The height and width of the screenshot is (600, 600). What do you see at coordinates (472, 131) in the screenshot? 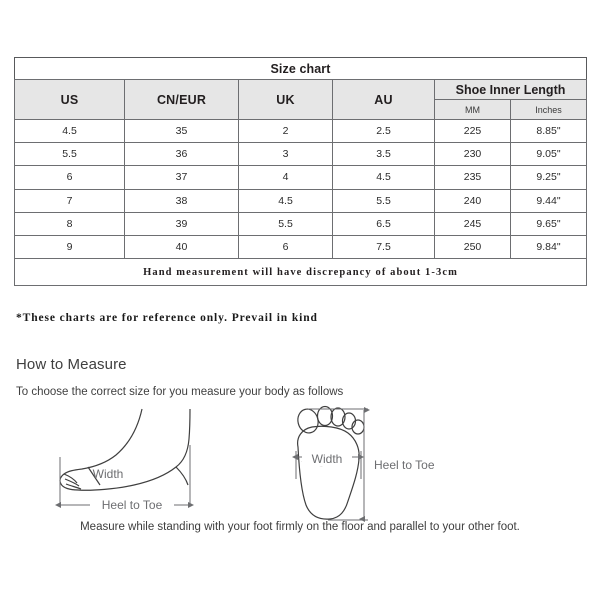
I see `cell-mm: 225` at bounding box center [472, 131].